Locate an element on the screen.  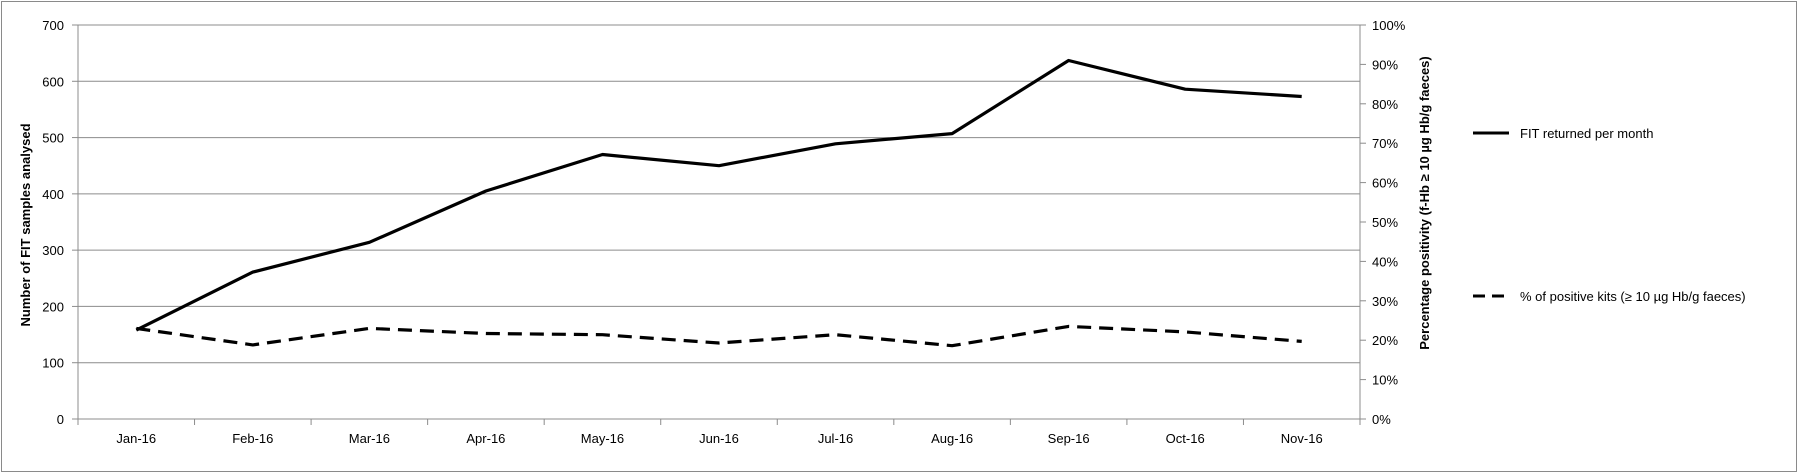
series-line-positive-kits is located at coordinates (719, 336).